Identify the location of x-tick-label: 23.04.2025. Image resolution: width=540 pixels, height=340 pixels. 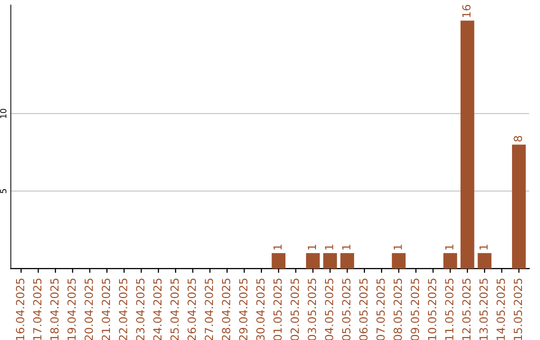
(140, 309).